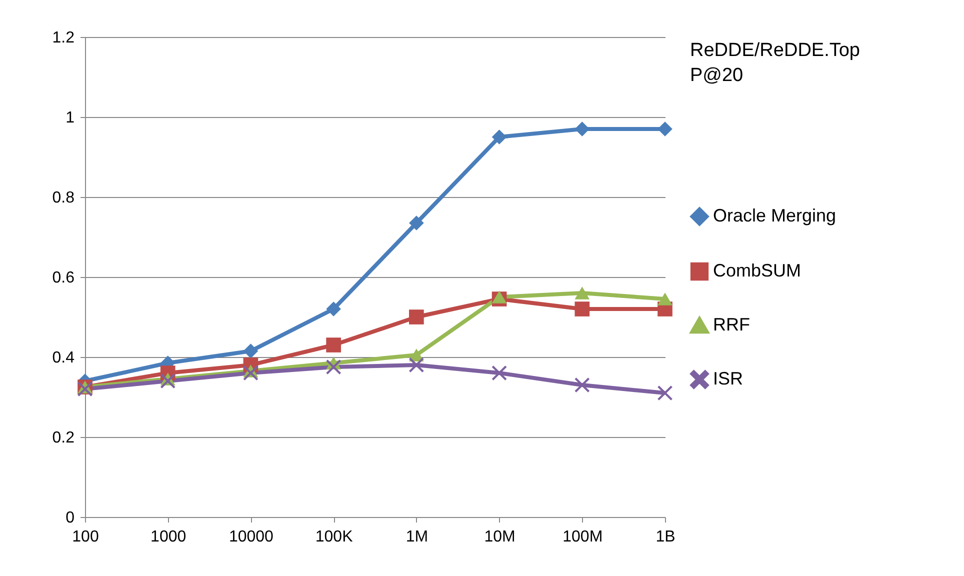 The width and height of the screenshot is (964, 576). I want to click on x-tick-label: 100K, so click(334, 537).